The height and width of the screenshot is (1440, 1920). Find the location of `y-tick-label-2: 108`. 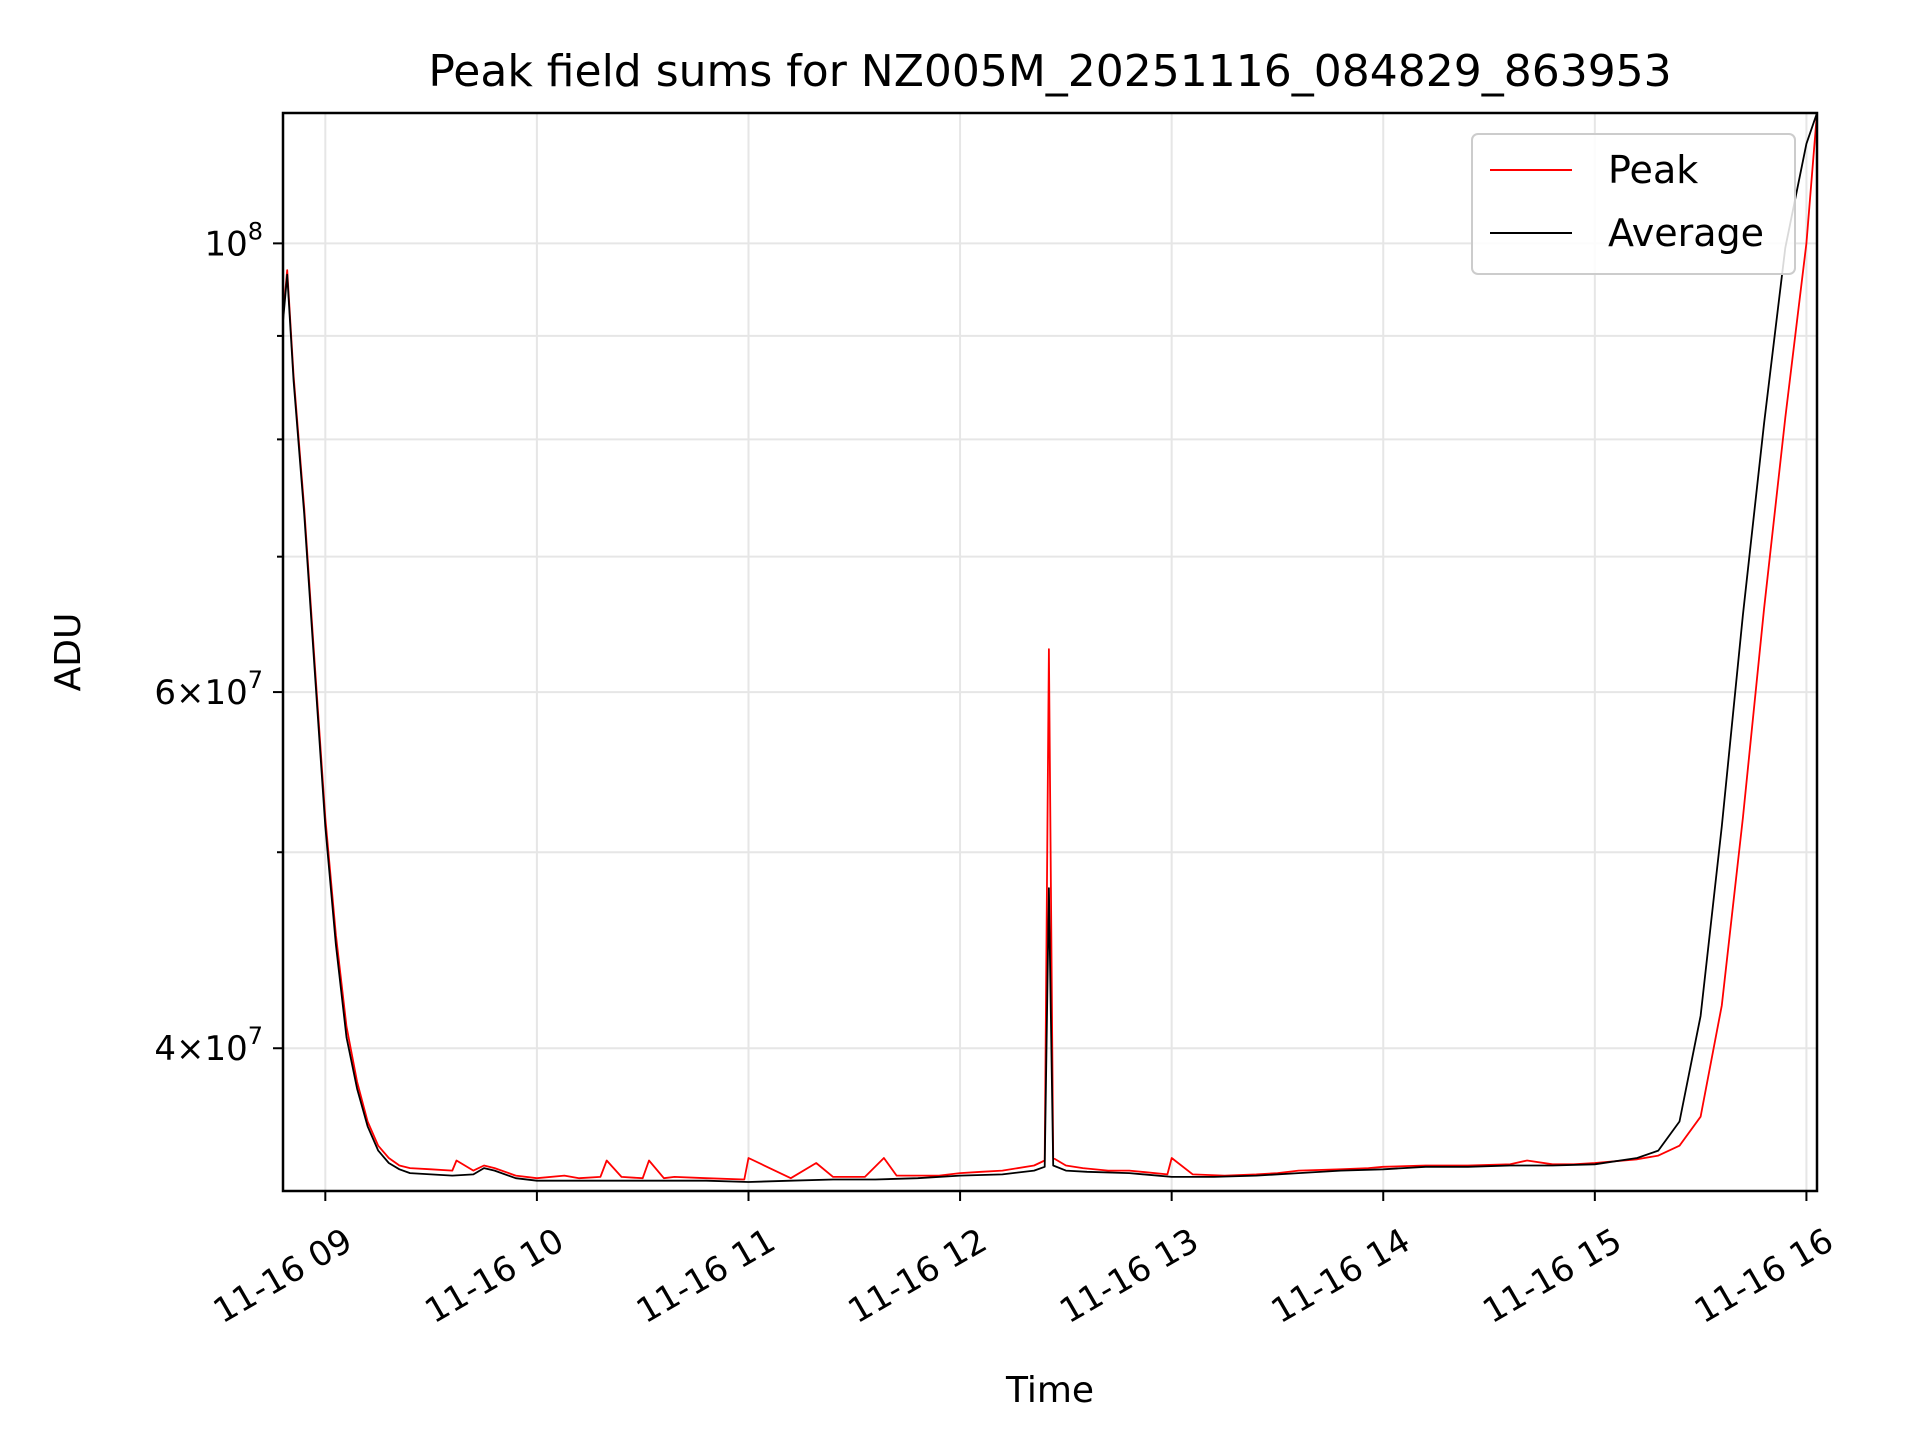

y-tick-label-2: 108 is located at coordinates (233, 240).